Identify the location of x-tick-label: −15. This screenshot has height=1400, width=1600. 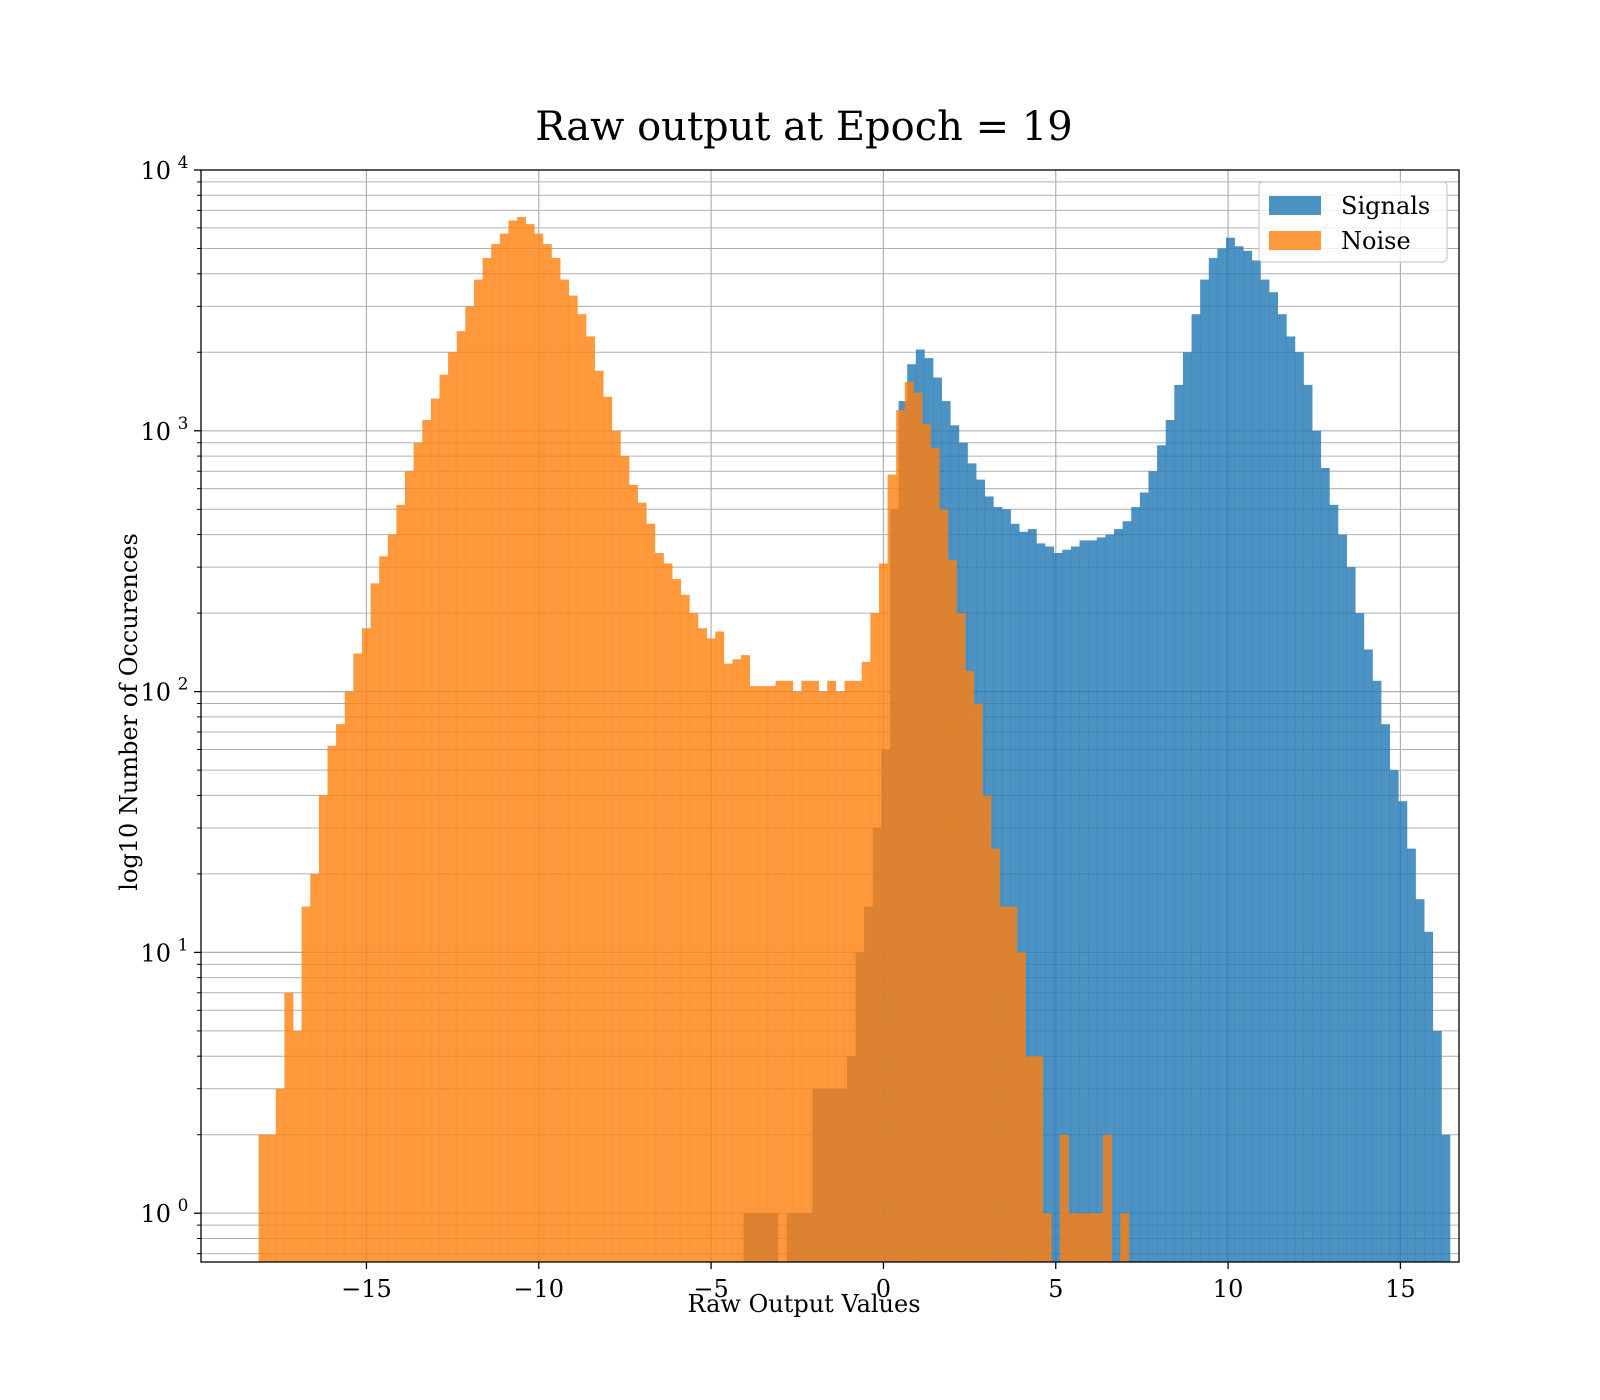
(366, 1289).